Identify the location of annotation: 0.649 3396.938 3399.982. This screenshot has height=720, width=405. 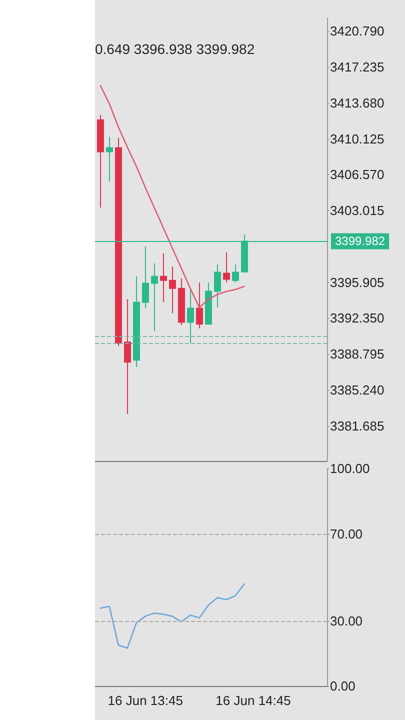
(175, 49).